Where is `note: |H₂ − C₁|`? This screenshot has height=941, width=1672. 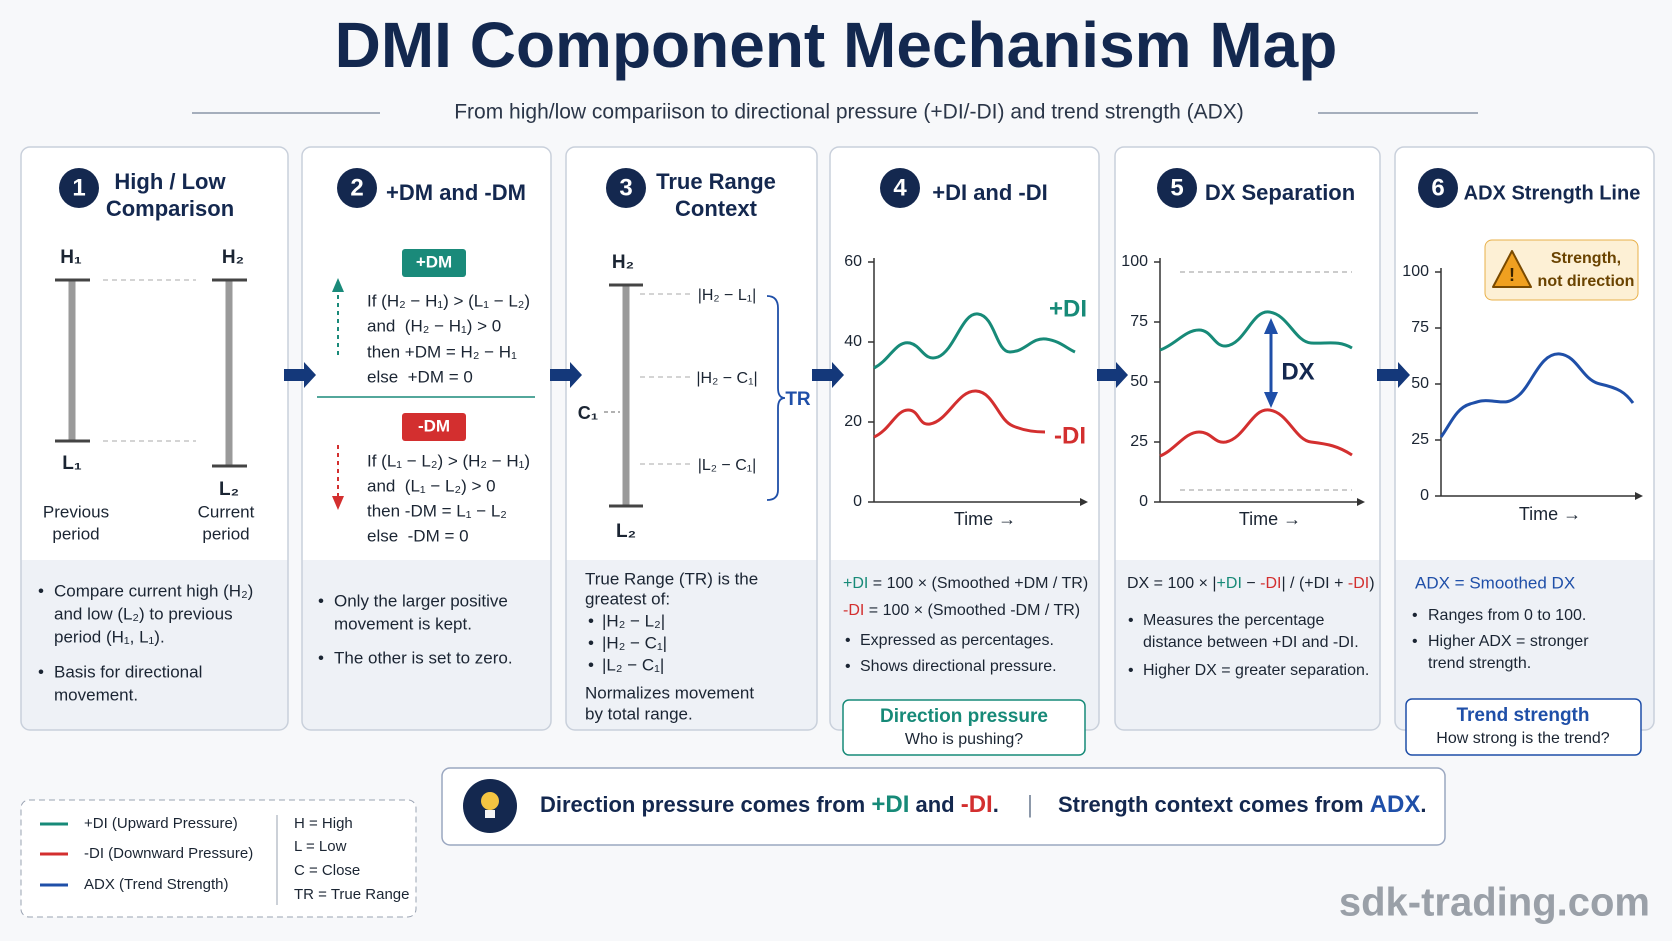 note: |H₂ − C₁| is located at coordinates (634, 642).